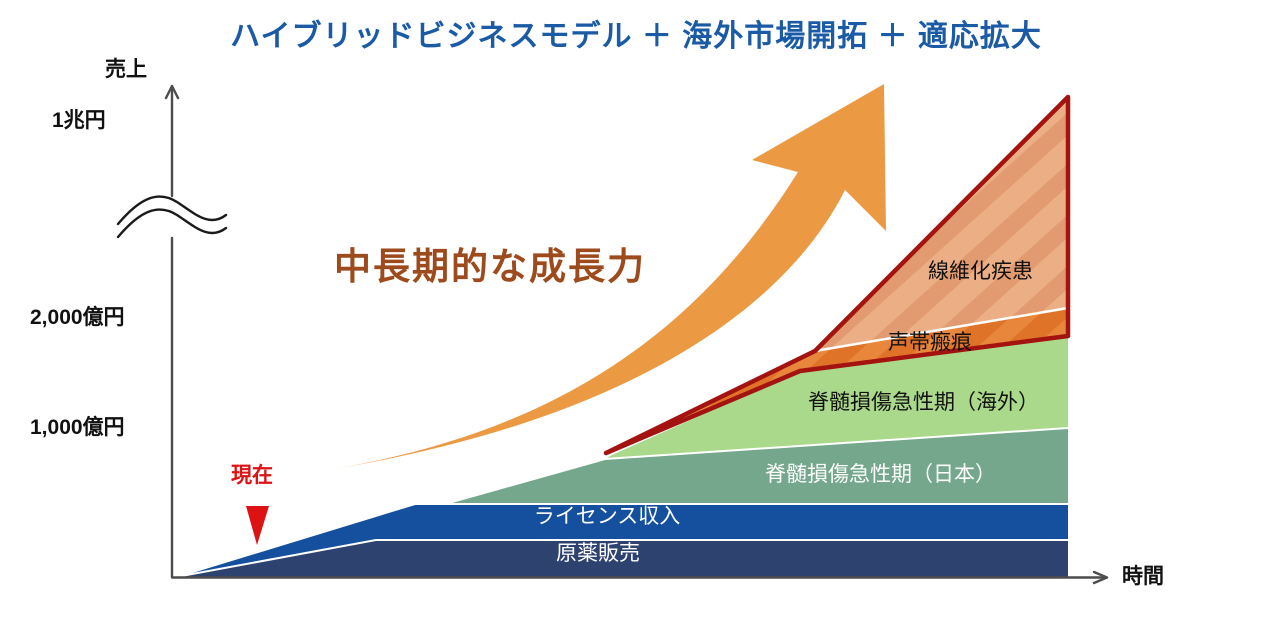 The height and width of the screenshot is (626, 1272). Describe the element at coordinates (930, 342) in the screenshot. I see `layer-label-vocal-scar: 声帯瘢痕` at that location.